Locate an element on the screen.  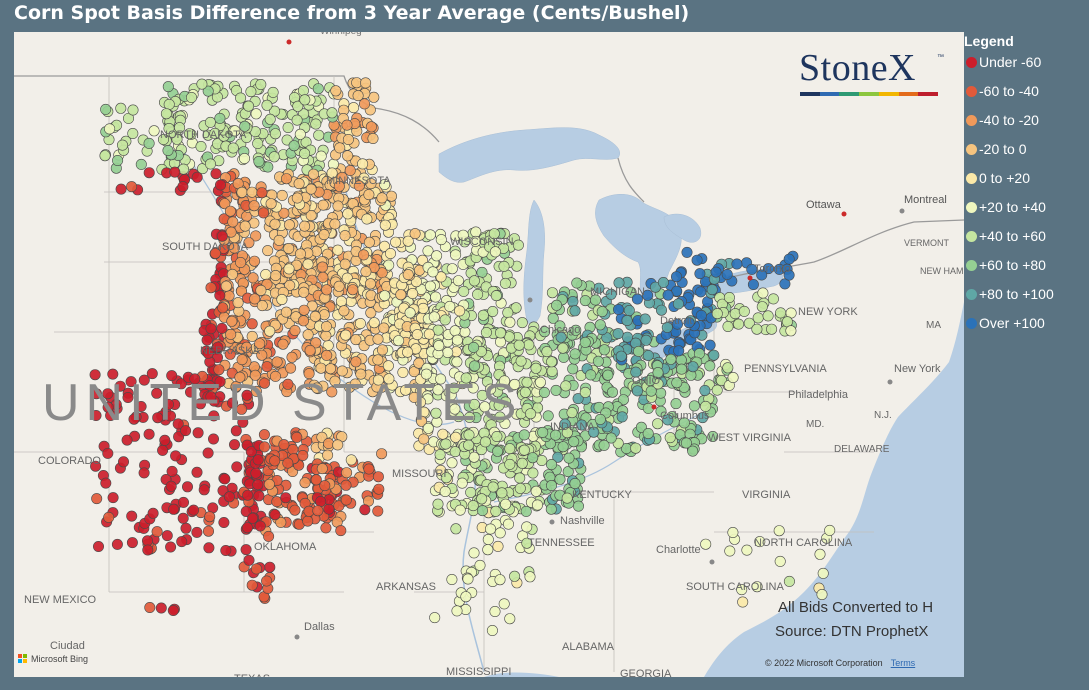
legend-item: -60 to -40 is located at coordinates (1026, 92).